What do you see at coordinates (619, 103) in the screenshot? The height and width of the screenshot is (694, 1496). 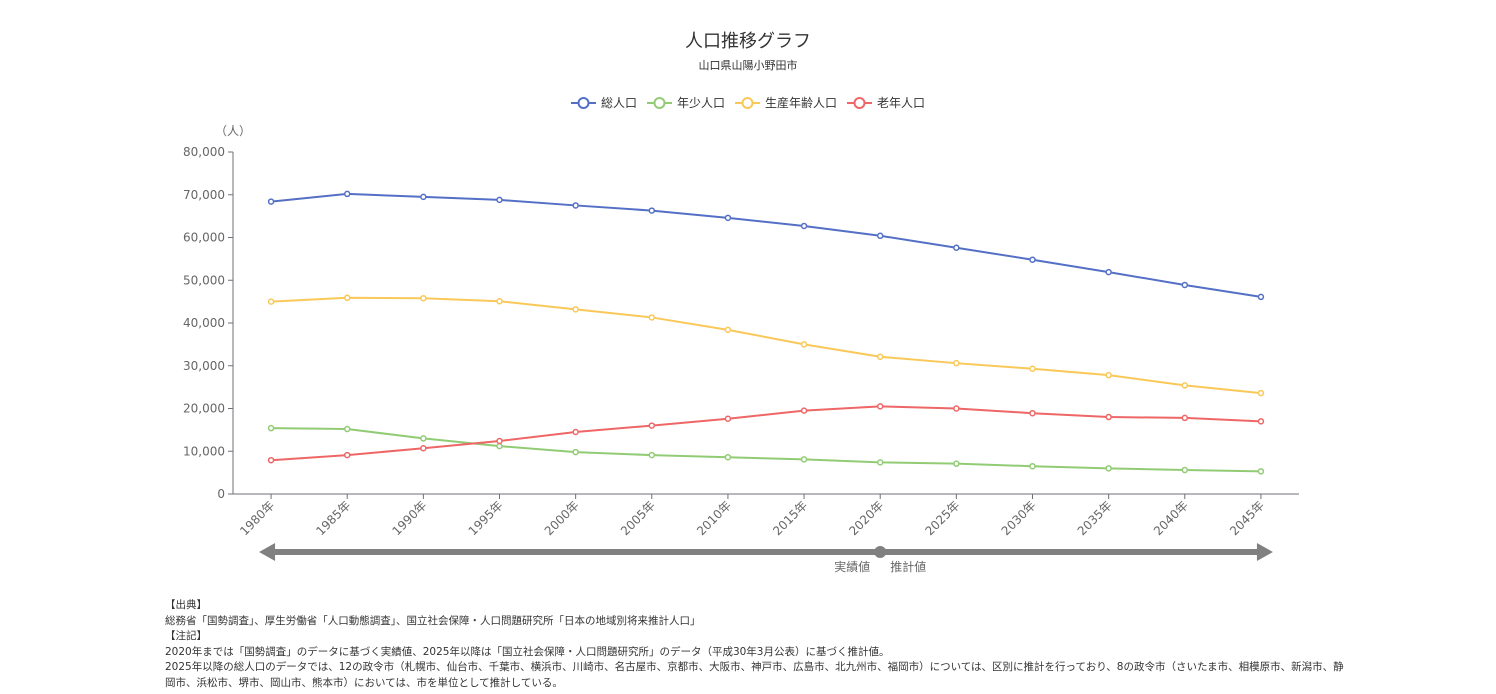 I see `legend-label: 総人口` at bounding box center [619, 103].